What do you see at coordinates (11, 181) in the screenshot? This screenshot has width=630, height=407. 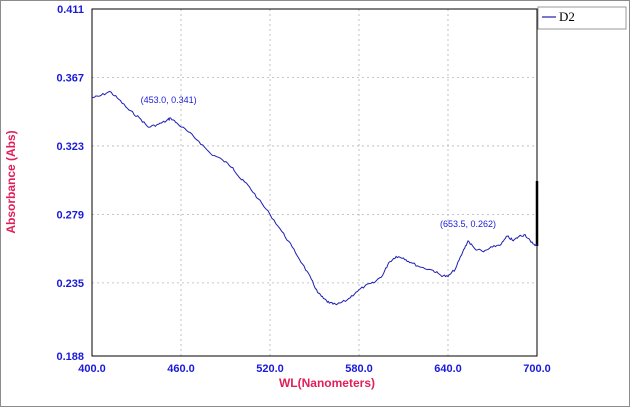 I see `y-axis-label: Absorbance (Abs)` at bounding box center [11, 181].